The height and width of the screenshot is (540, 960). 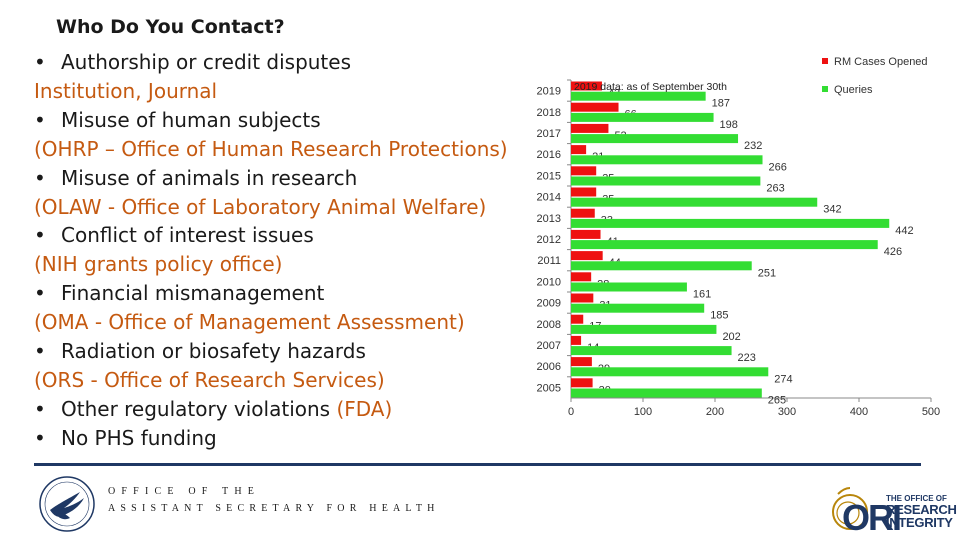 What do you see at coordinates (643, 412) in the screenshot?
I see `x-tick-label: 100` at bounding box center [643, 412].